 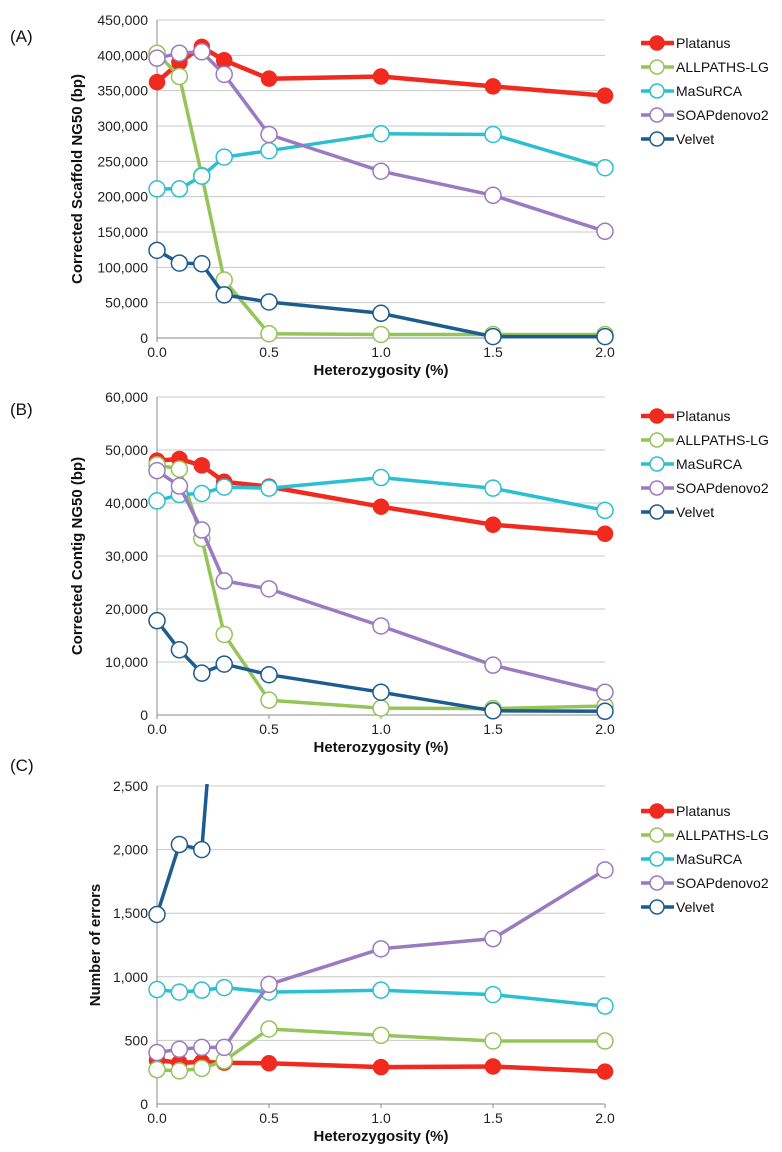 I want to click on y-tick-label: 2,000, so click(x=130, y=850).